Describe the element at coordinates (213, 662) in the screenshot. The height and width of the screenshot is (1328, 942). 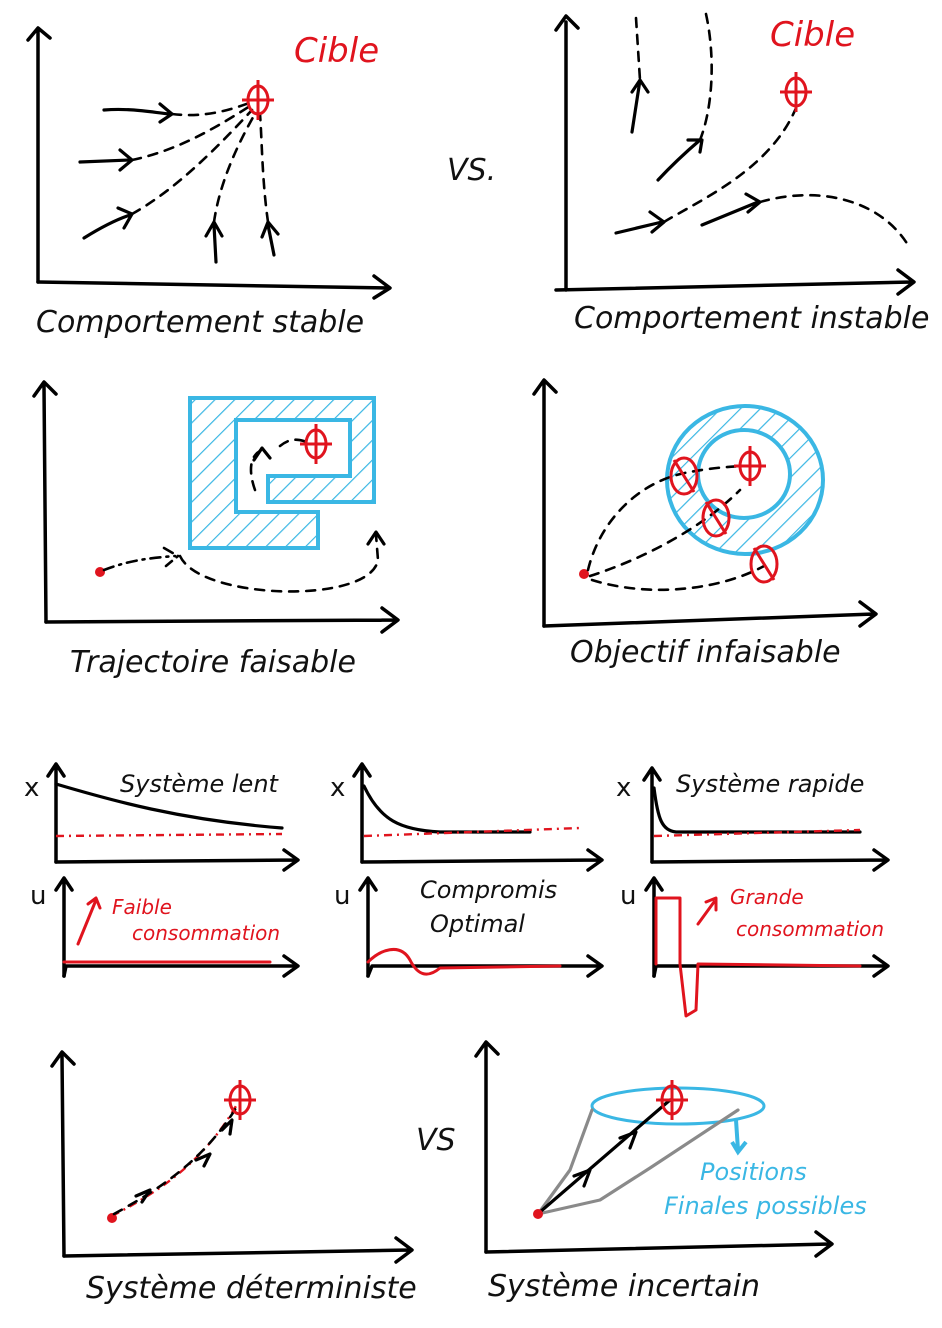
I see `caption-feasible: Trajectoire faisable` at that location.